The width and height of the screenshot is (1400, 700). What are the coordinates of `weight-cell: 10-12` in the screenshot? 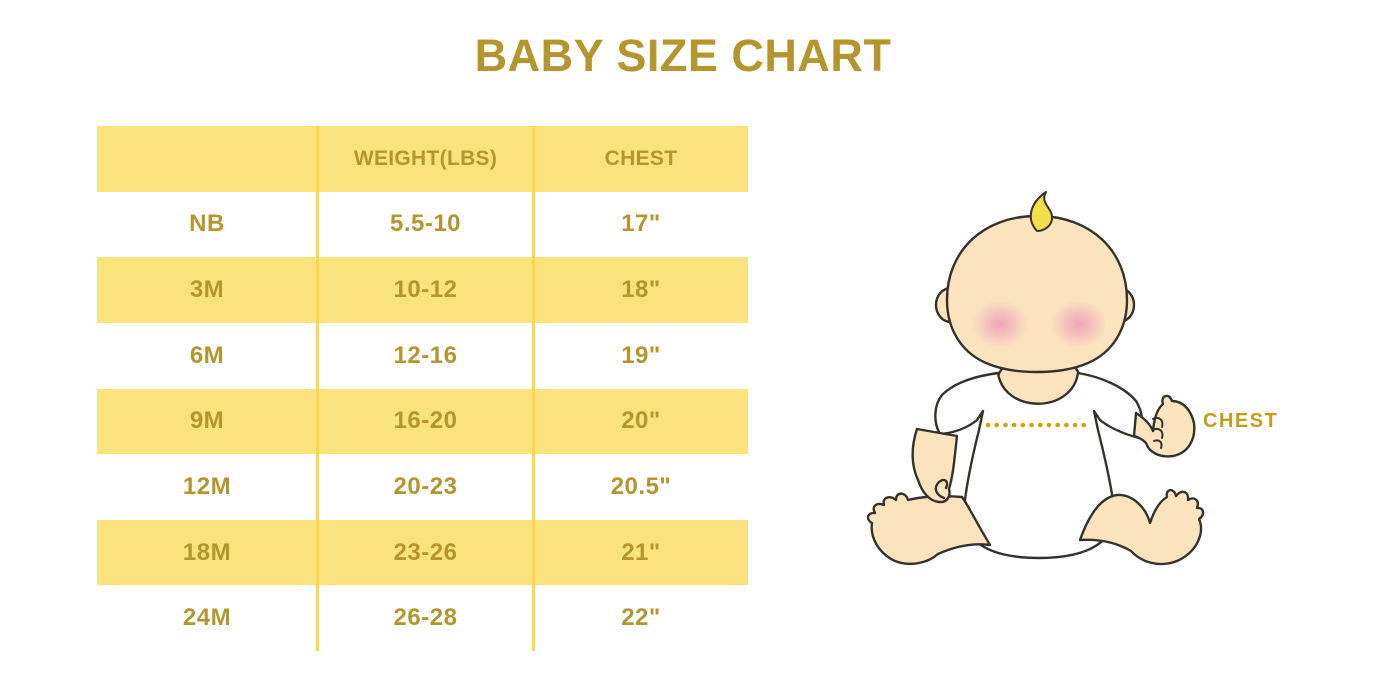 It's located at (425, 290).